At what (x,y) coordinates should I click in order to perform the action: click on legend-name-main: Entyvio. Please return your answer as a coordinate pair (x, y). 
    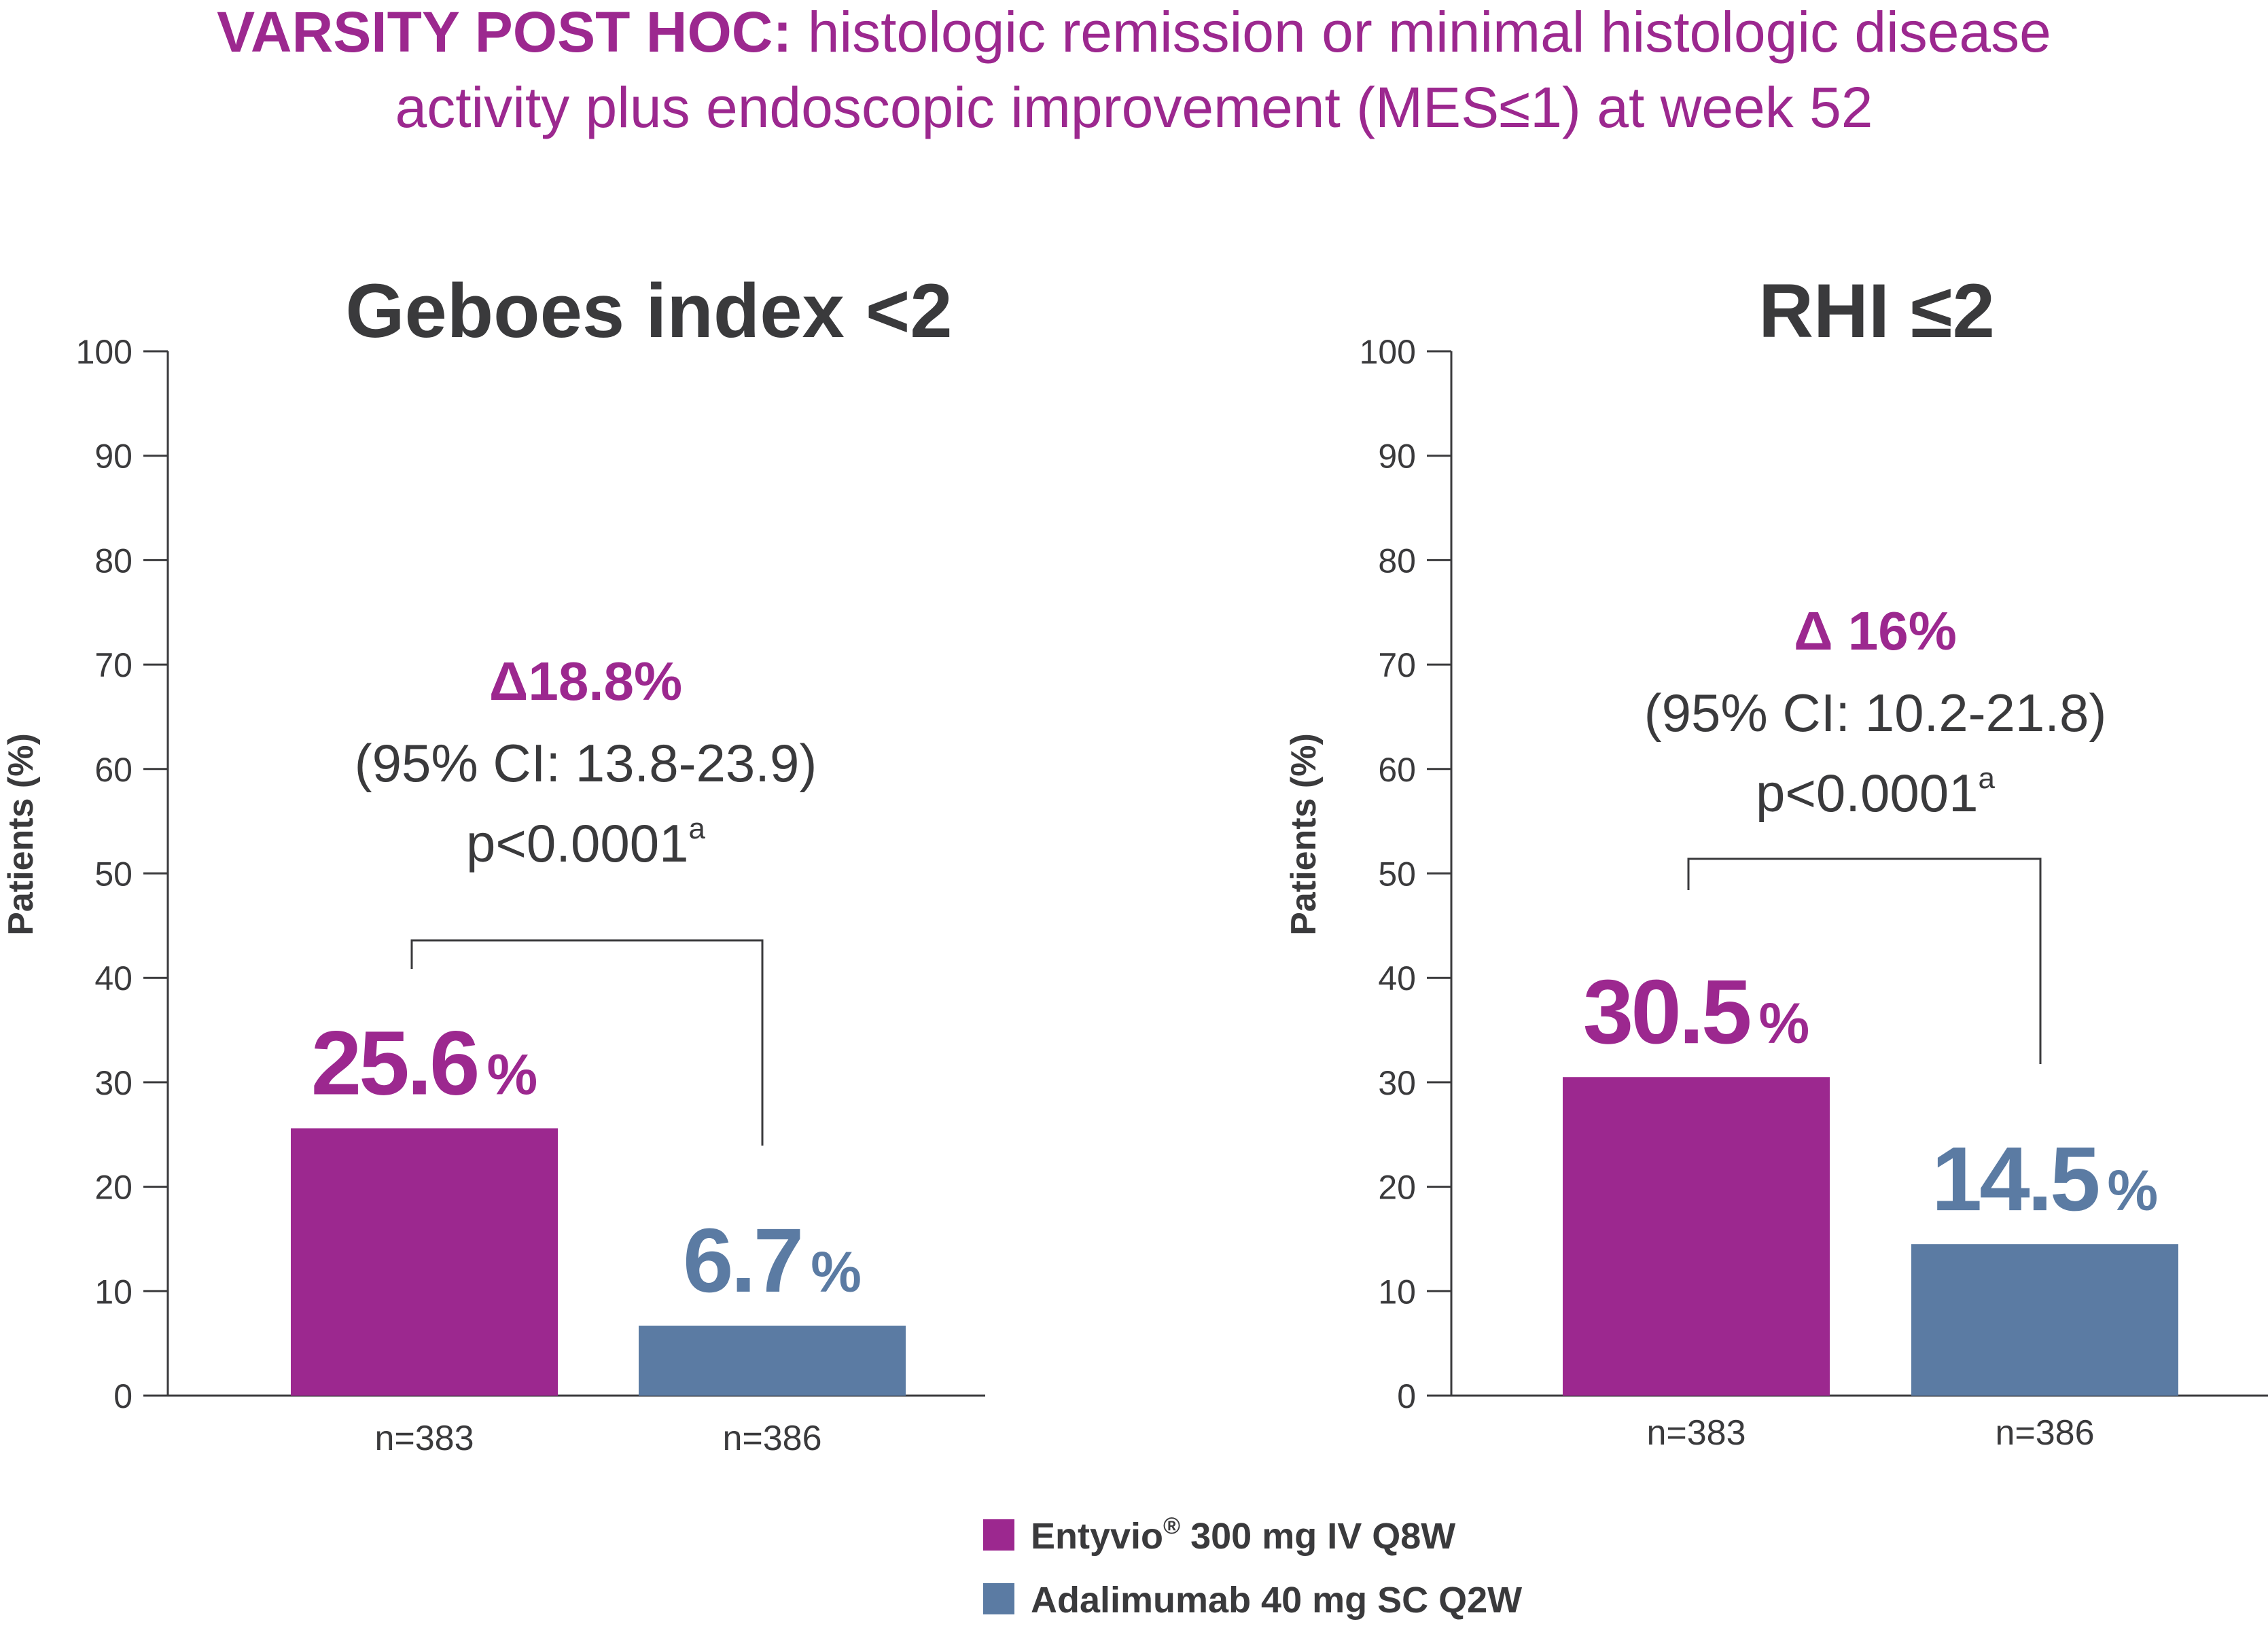
    Looking at the image, I should click on (1097, 1536).